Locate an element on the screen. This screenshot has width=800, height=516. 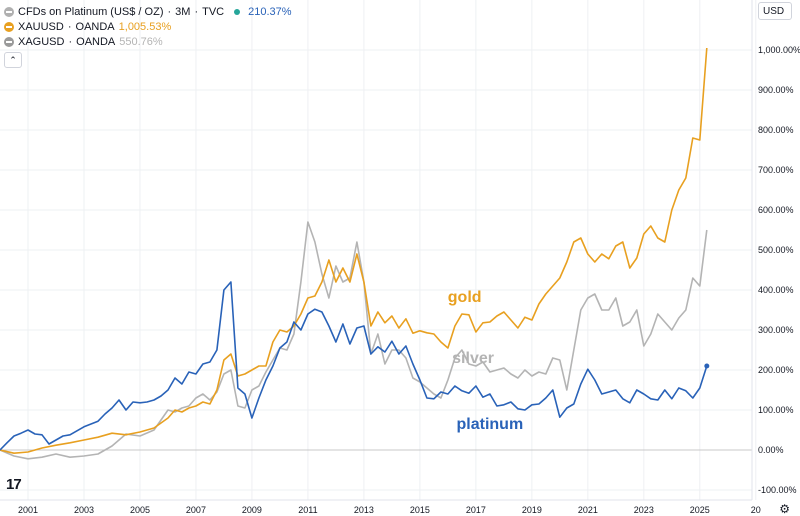
main-symbol-name: CFDs on Platinum (US$ / OZ) is located at coordinates (91, 11).